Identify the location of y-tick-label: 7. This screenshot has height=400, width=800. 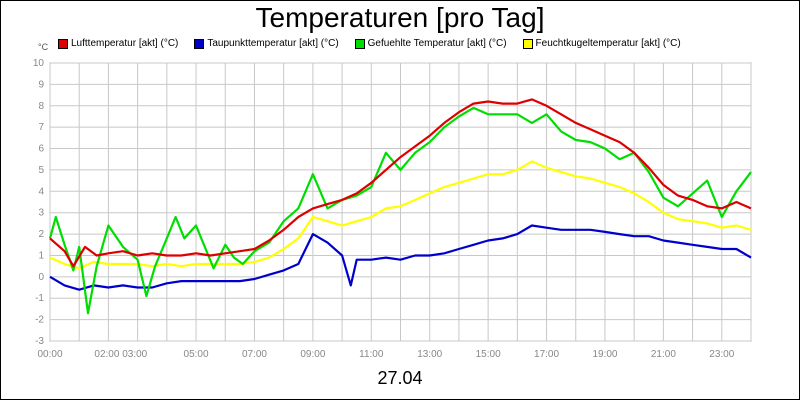
(41, 127).